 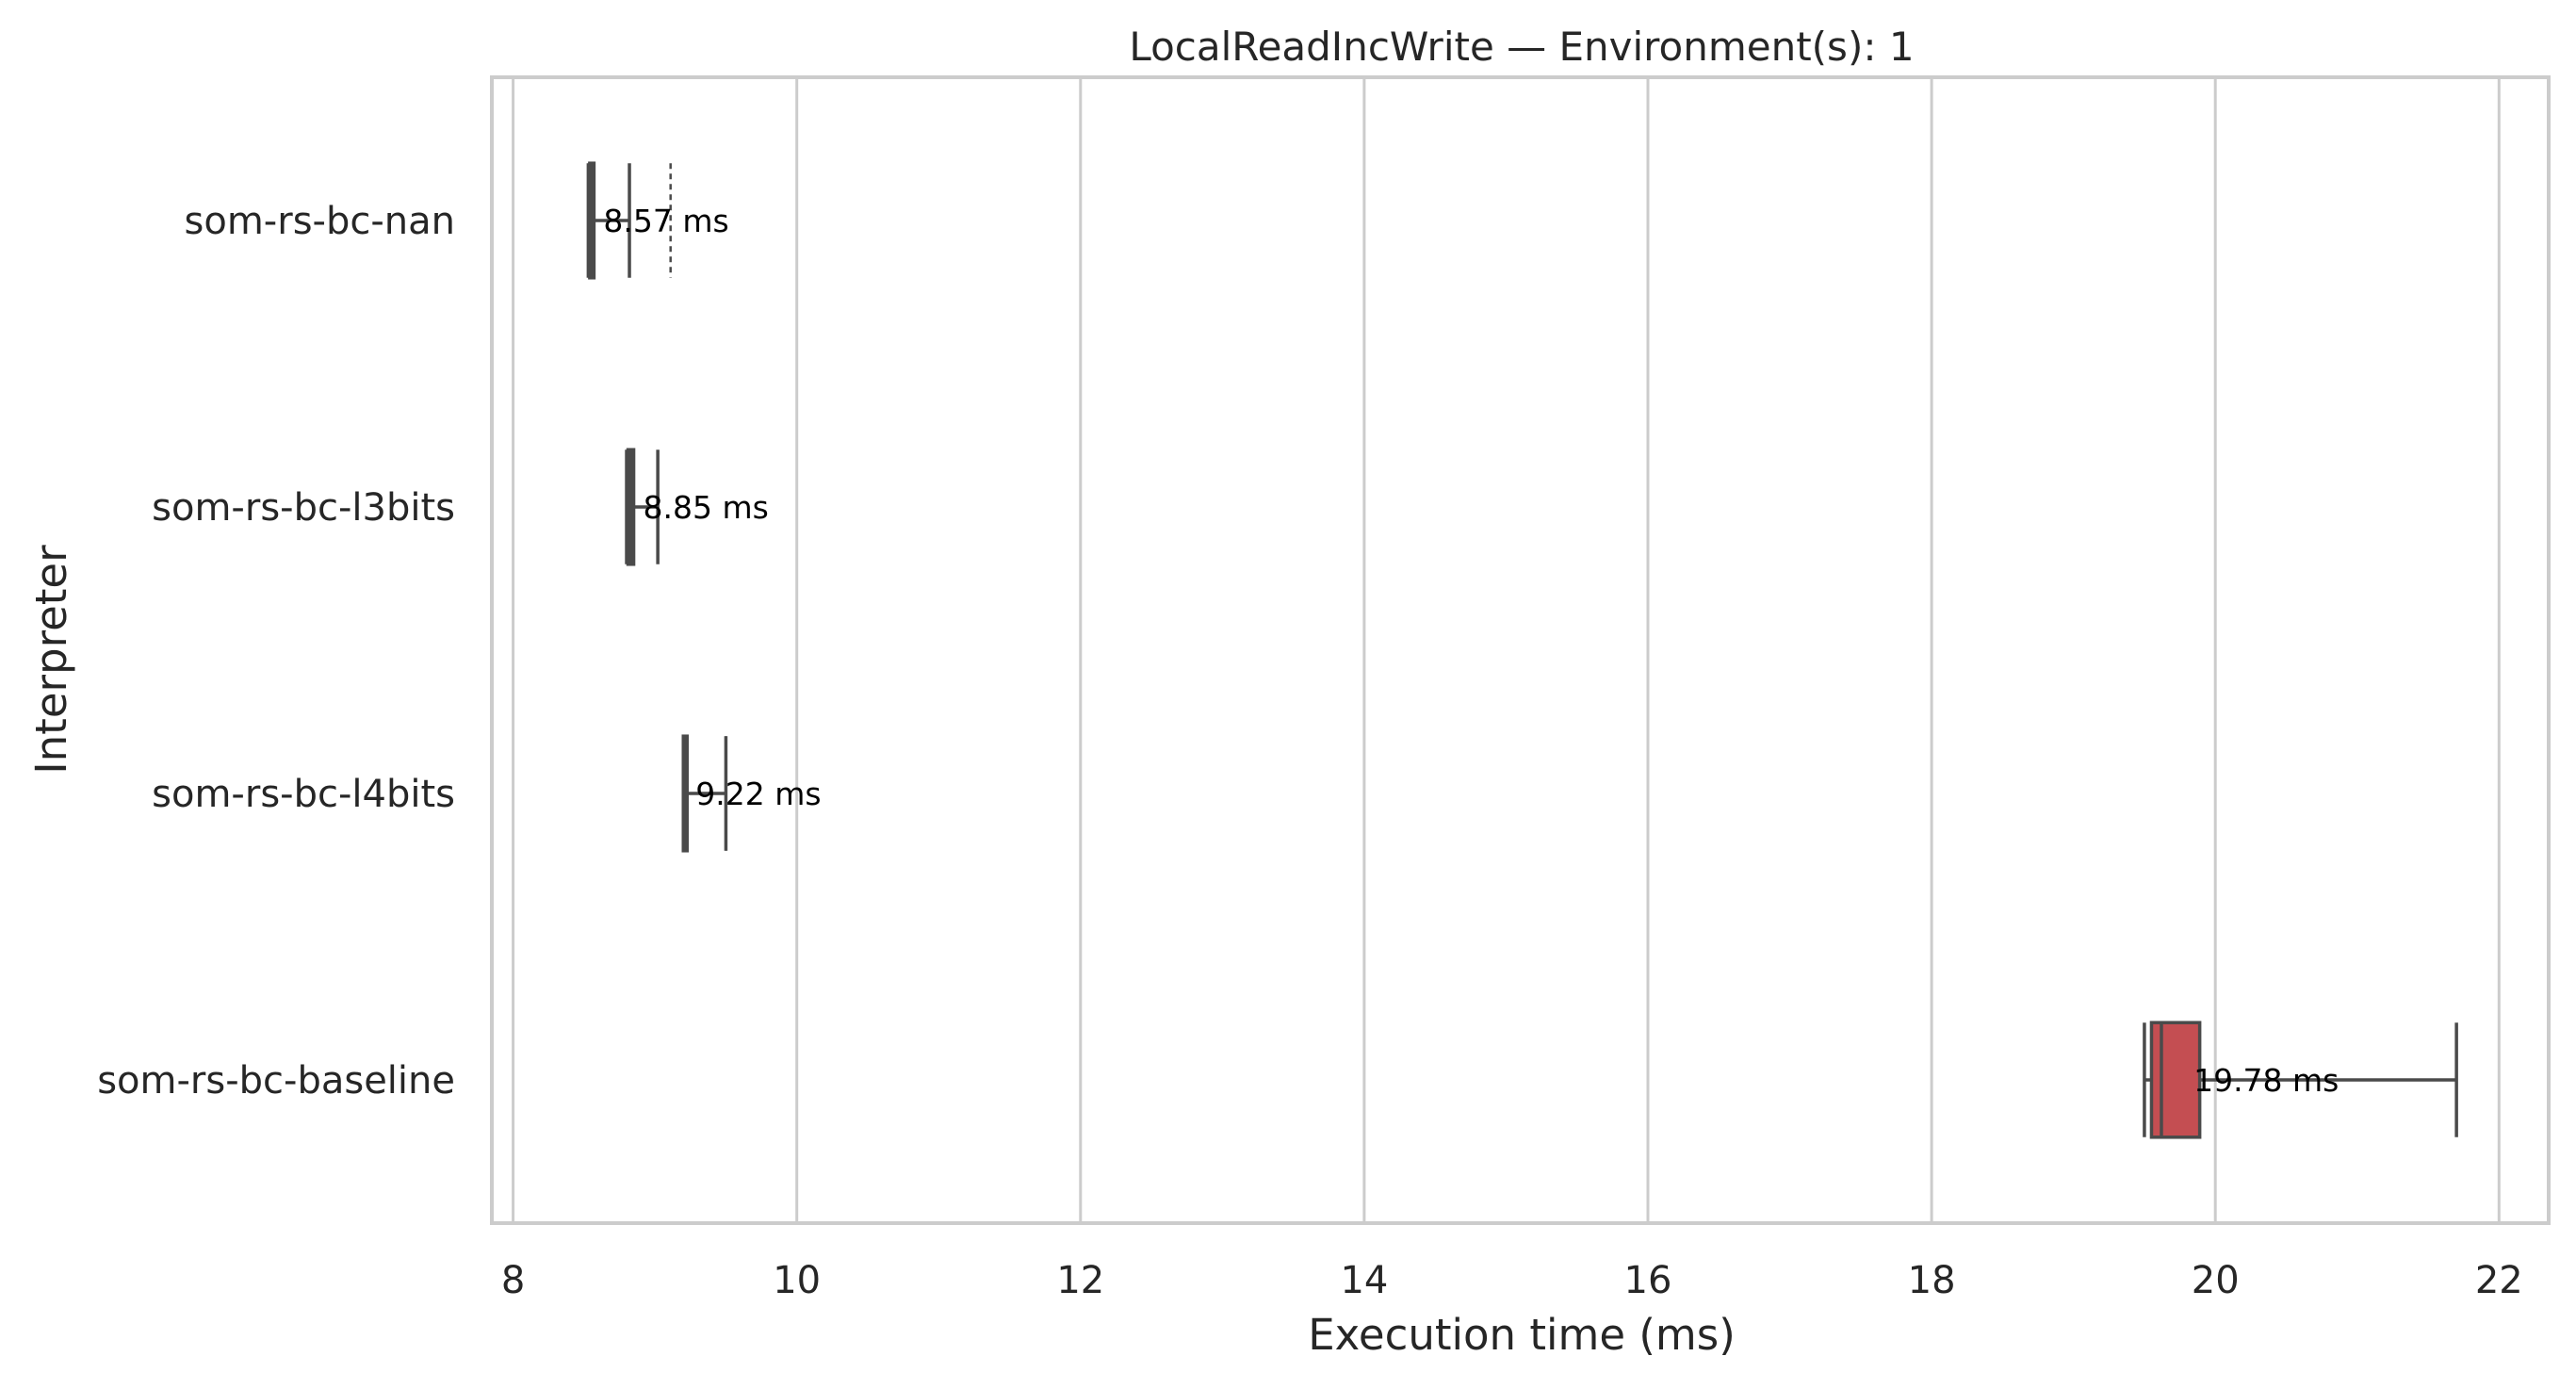 What do you see at coordinates (1648, 1280) in the screenshot?
I see `x-tick-label: 16` at bounding box center [1648, 1280].